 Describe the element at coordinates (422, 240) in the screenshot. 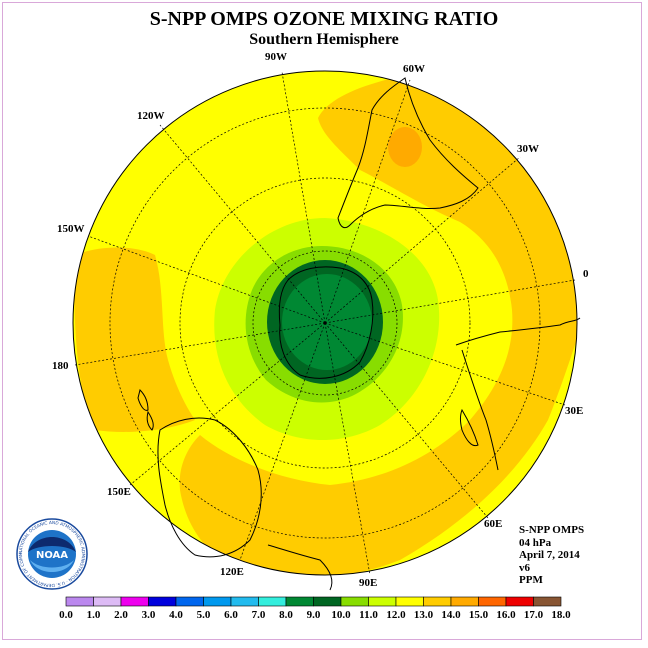

I see `meridian-30w` at that location.